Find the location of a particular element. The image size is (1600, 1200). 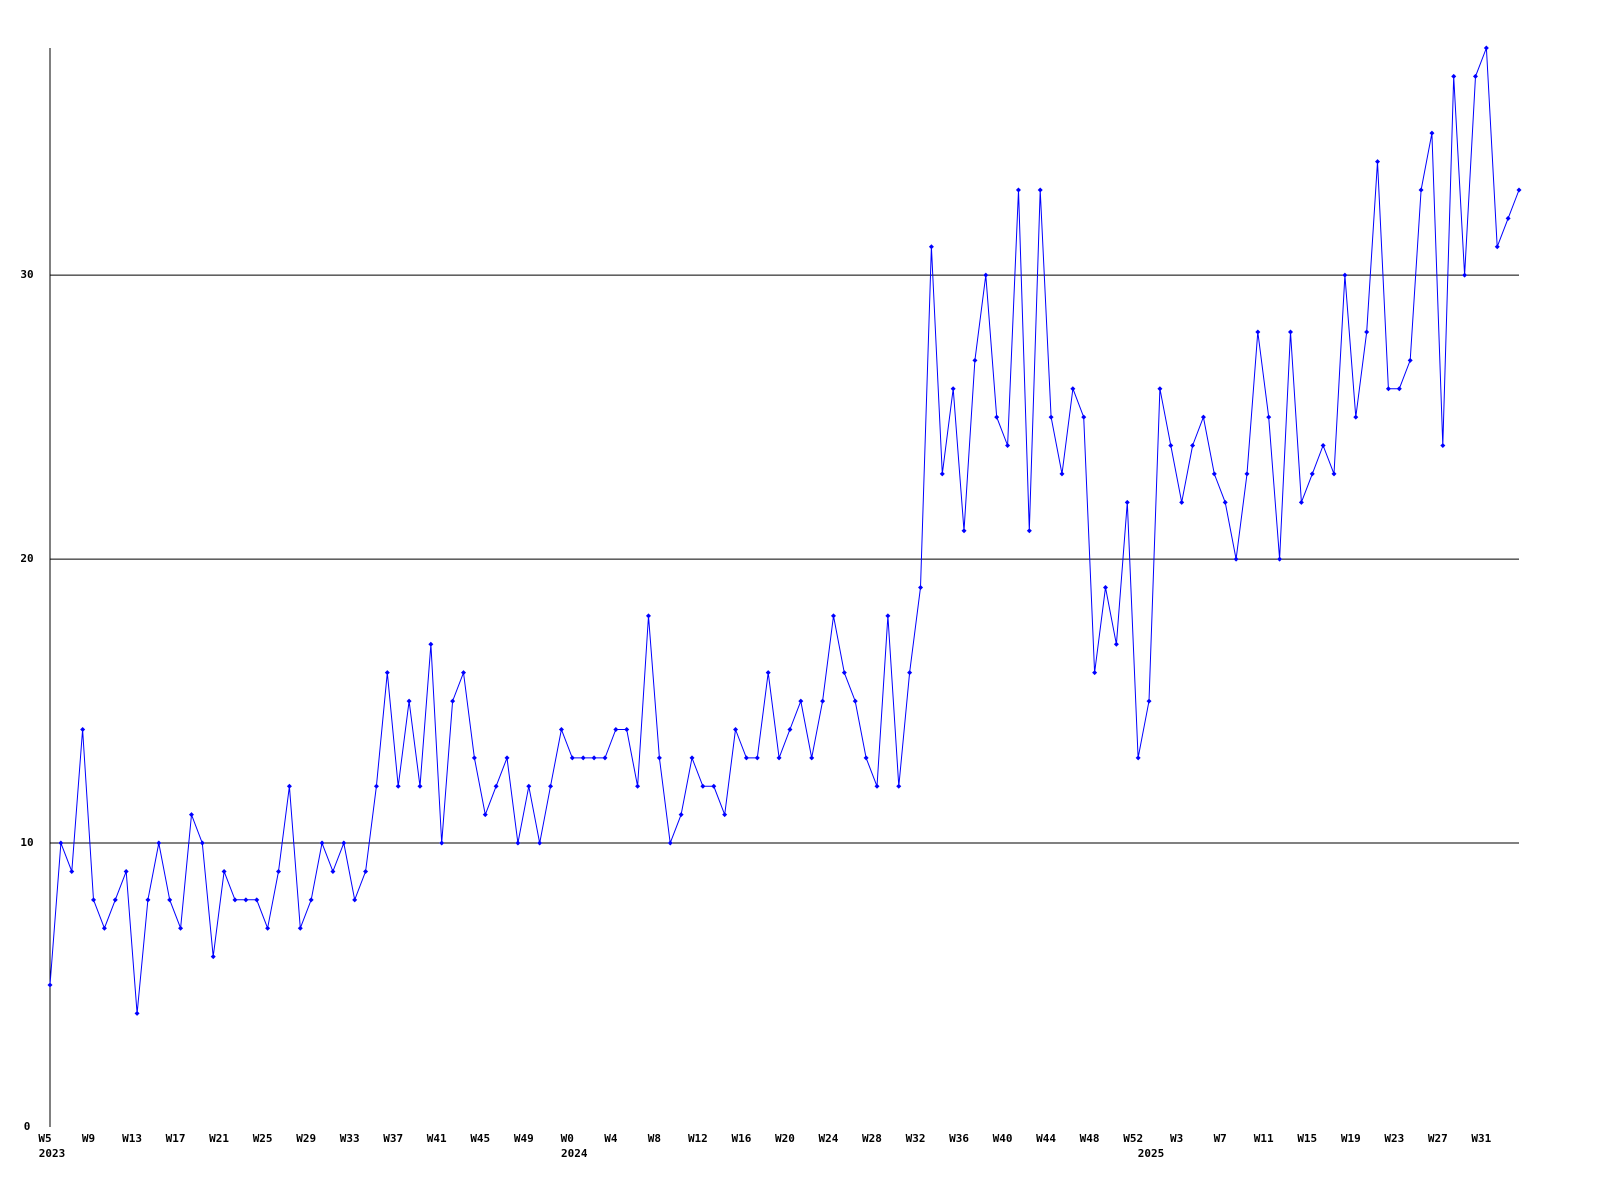

x-tick-label: W17 is located at coordinates (176, 1138).